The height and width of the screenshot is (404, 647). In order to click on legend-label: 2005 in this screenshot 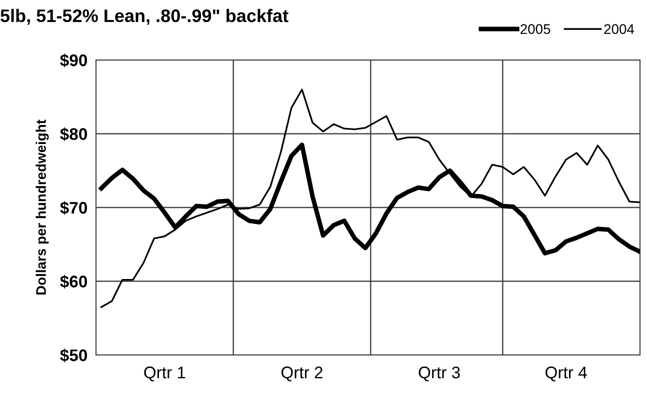, I will do `click(535, 29)`.